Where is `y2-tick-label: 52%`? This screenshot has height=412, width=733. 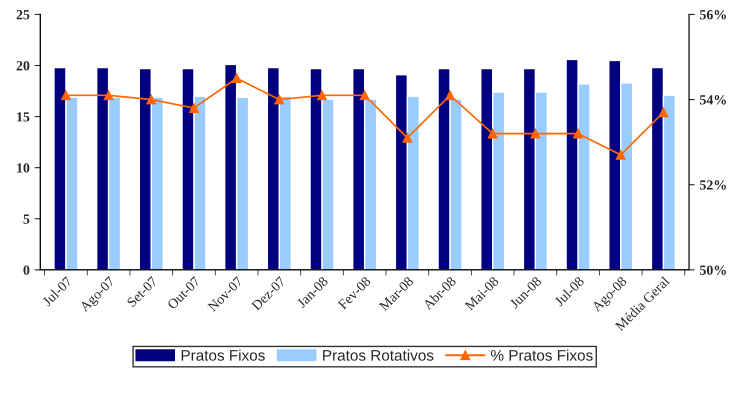
y2-tick-label: 52% is located at coordinates (713, 185).